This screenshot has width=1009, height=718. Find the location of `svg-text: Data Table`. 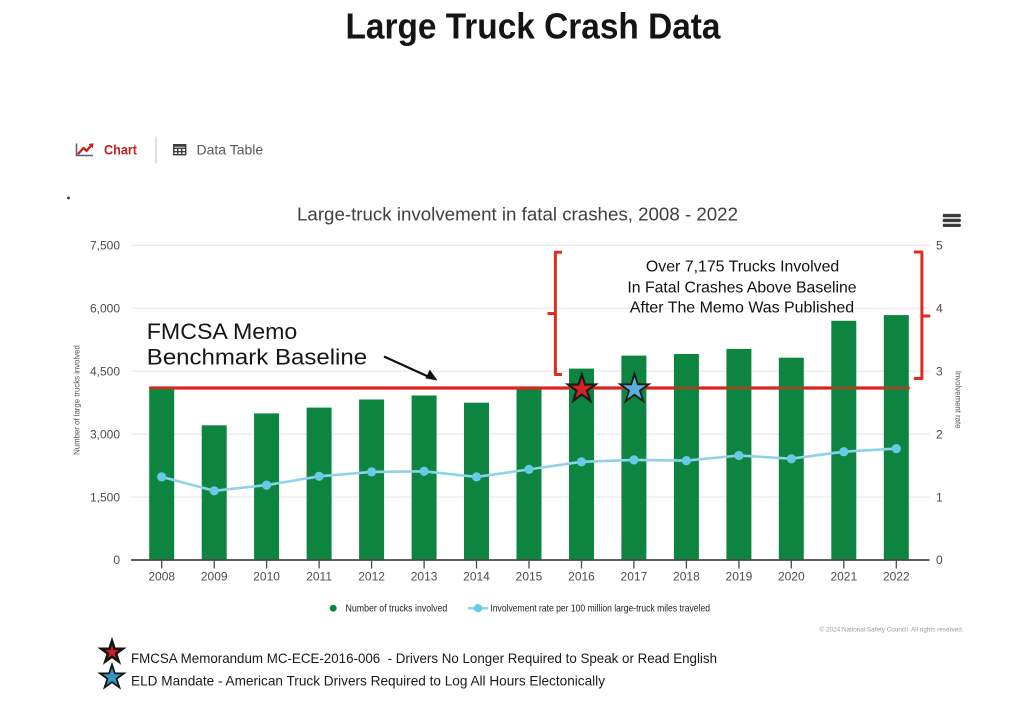

svg-text: Data Table is located at coordinates (230, 150).